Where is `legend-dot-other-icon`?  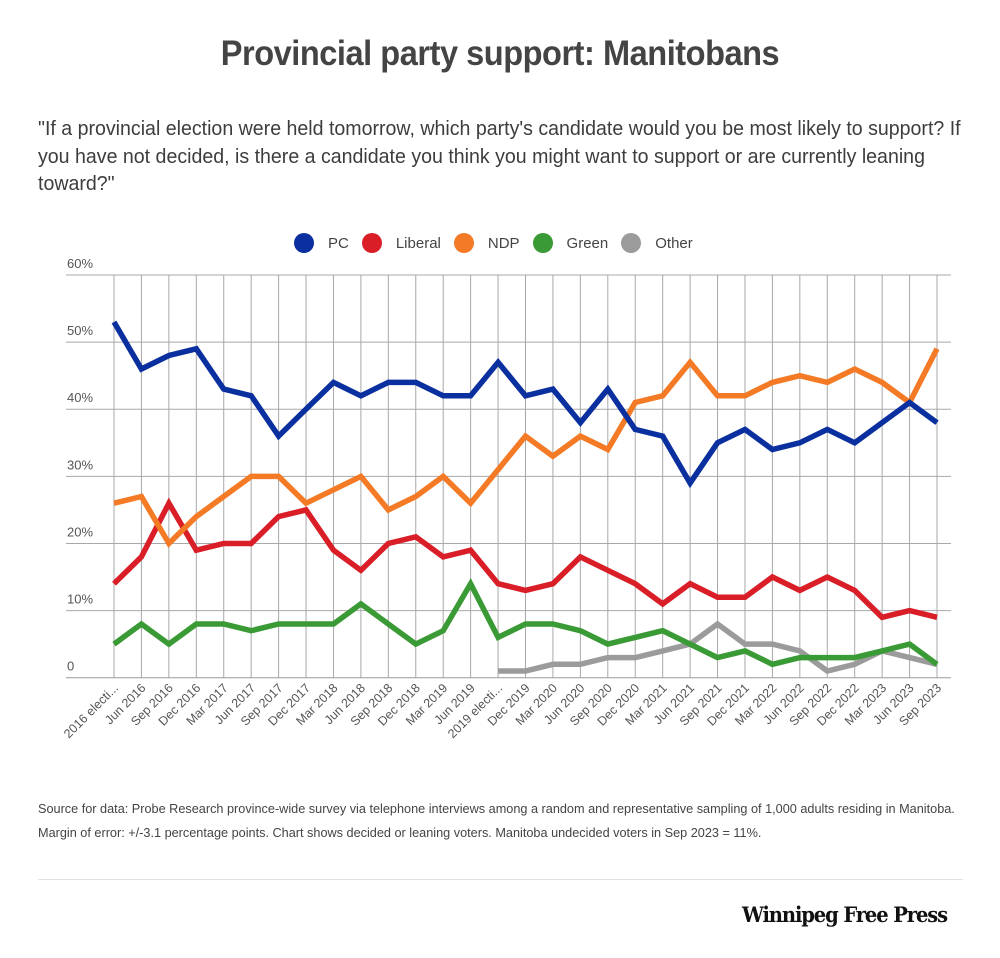 legend-dot-other-icon is located at coordinates (631, 243).